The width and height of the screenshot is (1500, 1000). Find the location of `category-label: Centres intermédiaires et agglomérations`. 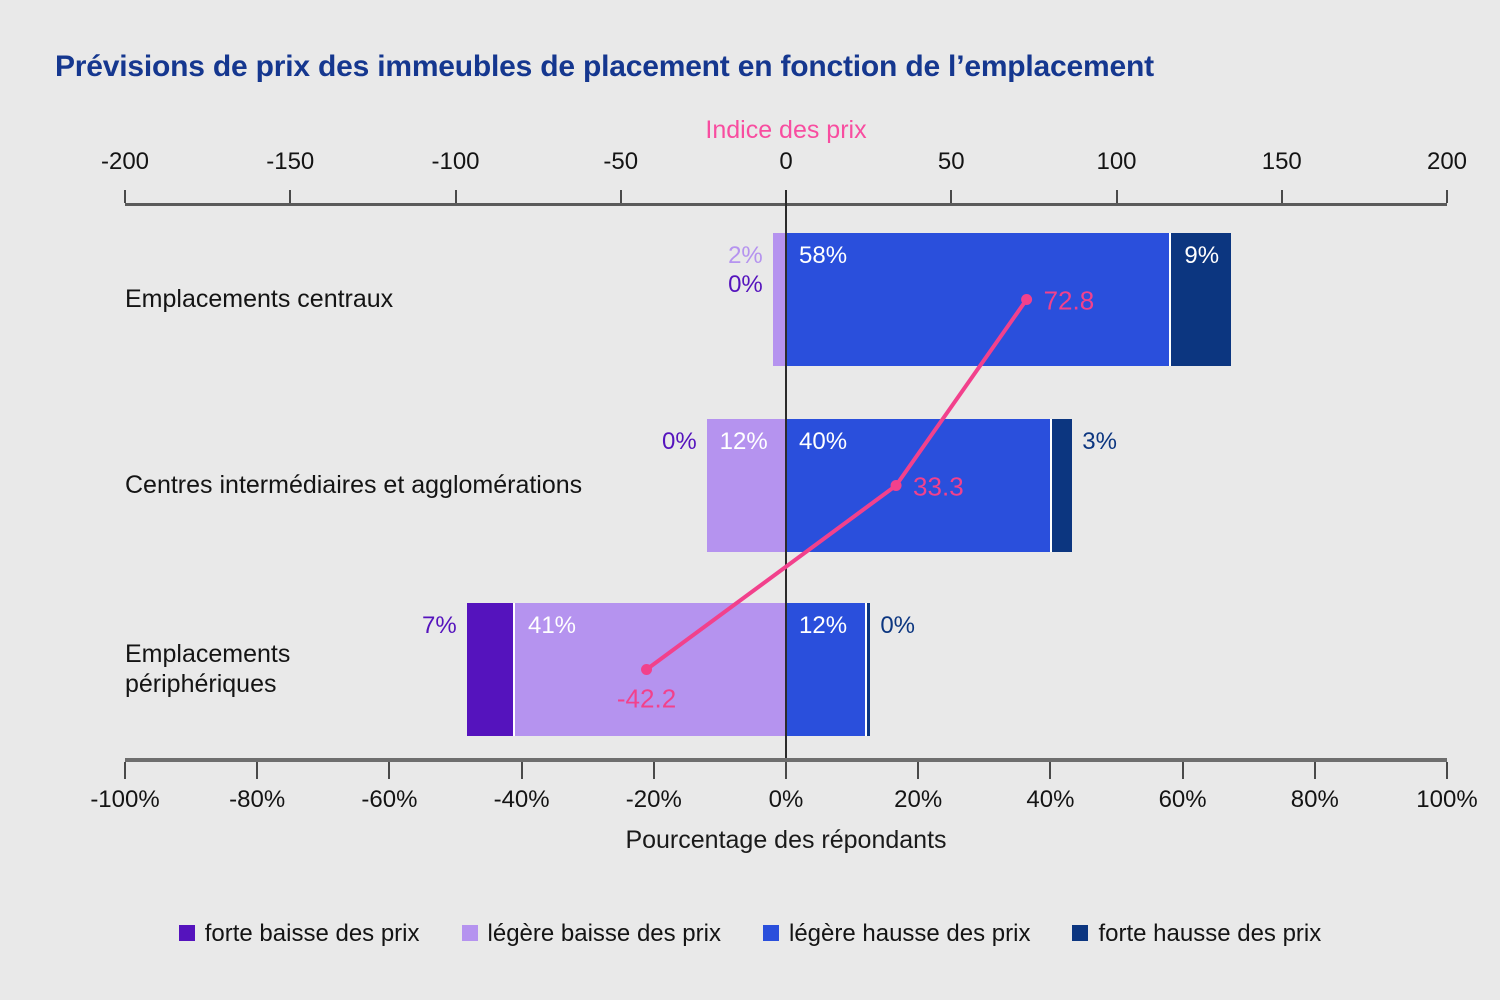

category-label: Centres intermédiaires et agglomérations is located at coordinates (354, 484).